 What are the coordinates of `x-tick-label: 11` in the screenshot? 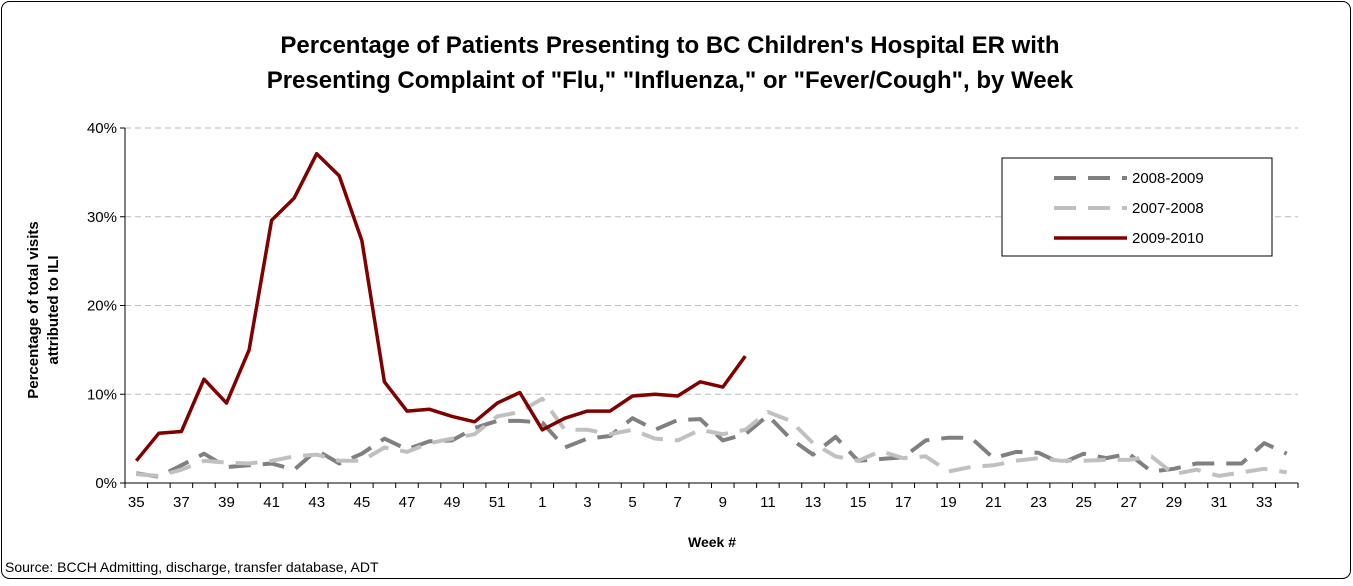 It's located at (768, 502).